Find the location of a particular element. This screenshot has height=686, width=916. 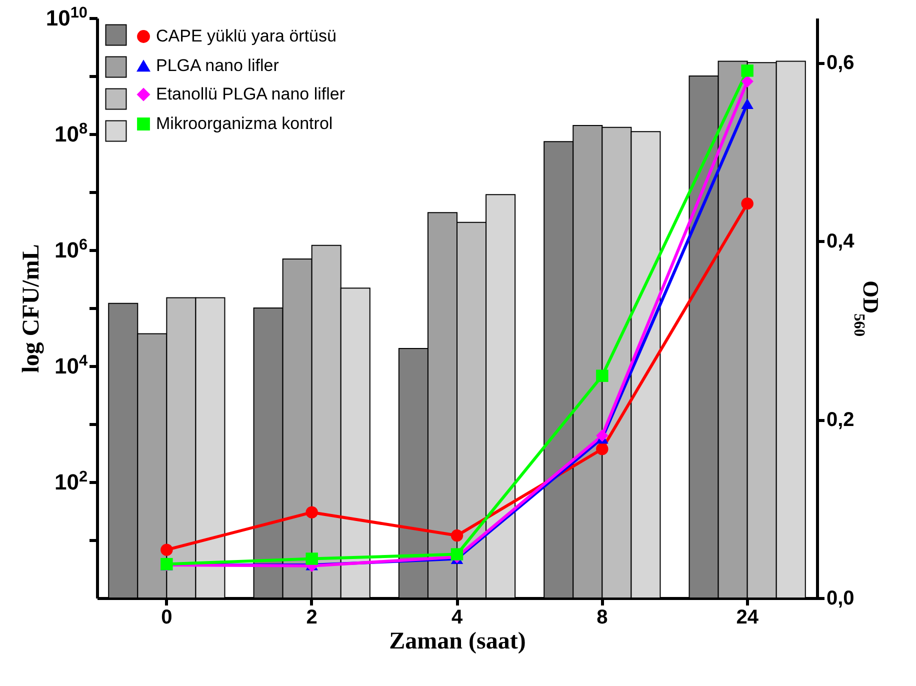

y-tick-label: 10$^{4}$ is located at coordinates (71, 365).